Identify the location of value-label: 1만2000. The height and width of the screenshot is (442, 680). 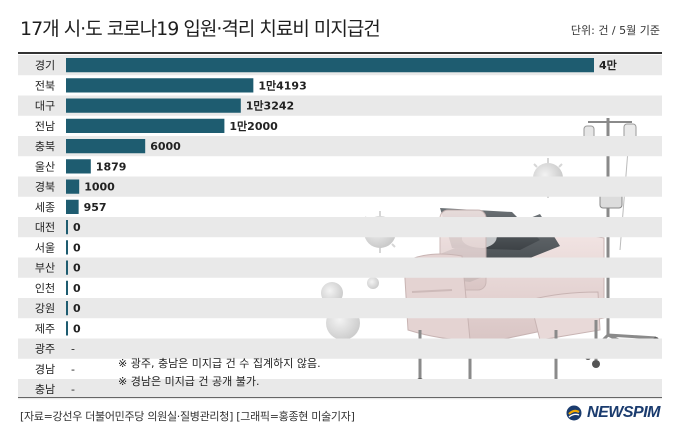
(253, 126).